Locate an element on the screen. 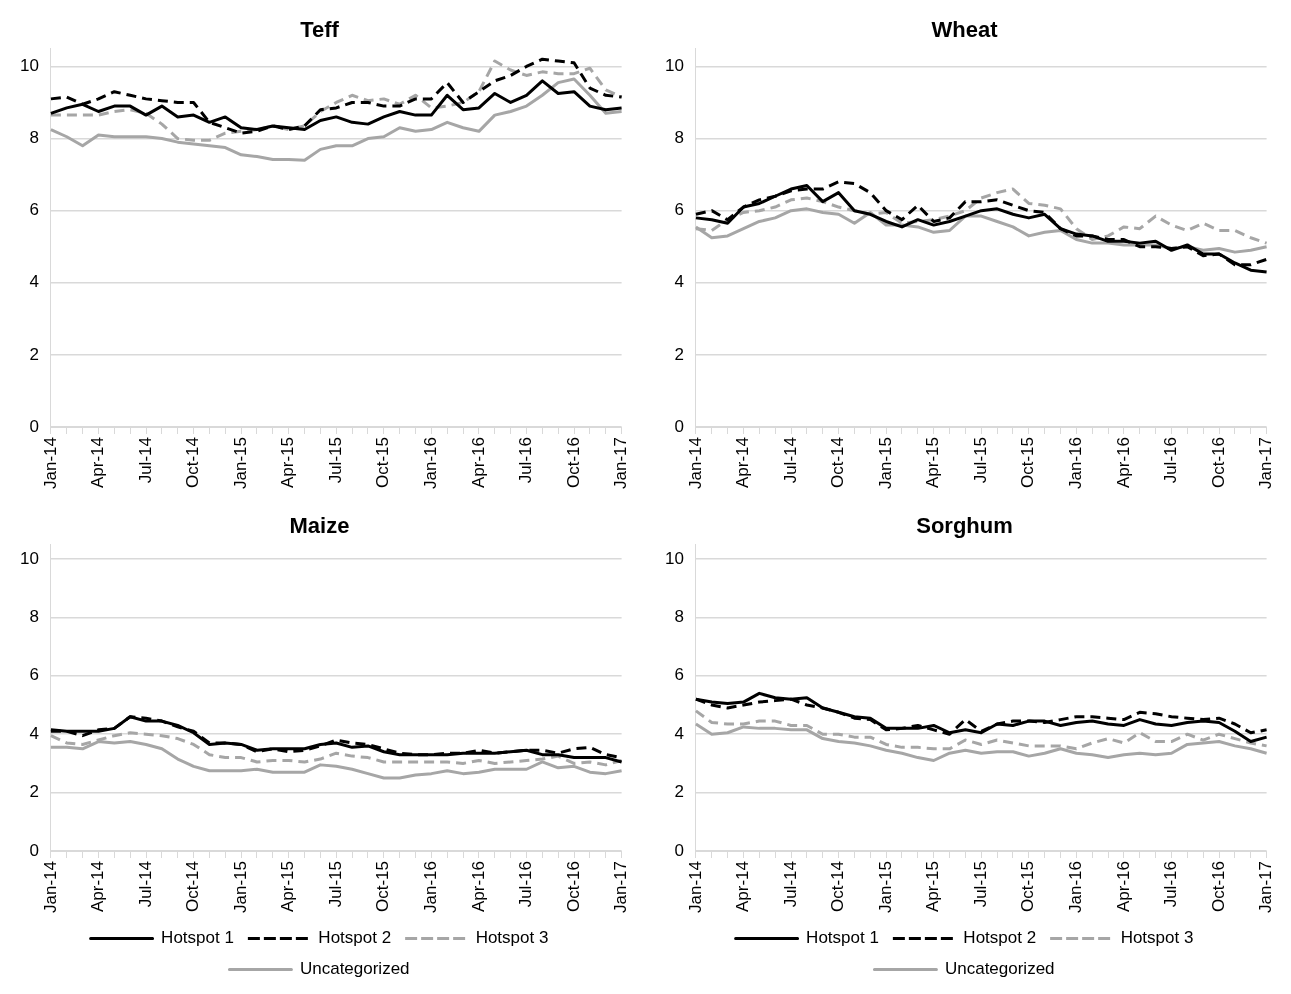 Image resolution: width=1291 pixels, height=994 pixels. chart-title: Maize is located at coordinates (319, 526).